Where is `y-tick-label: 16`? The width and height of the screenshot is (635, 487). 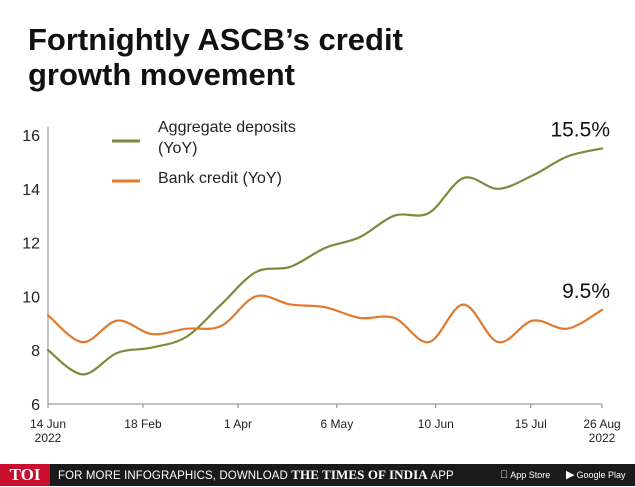 y-tick-label: 16 is located at coordinates (31, 136).